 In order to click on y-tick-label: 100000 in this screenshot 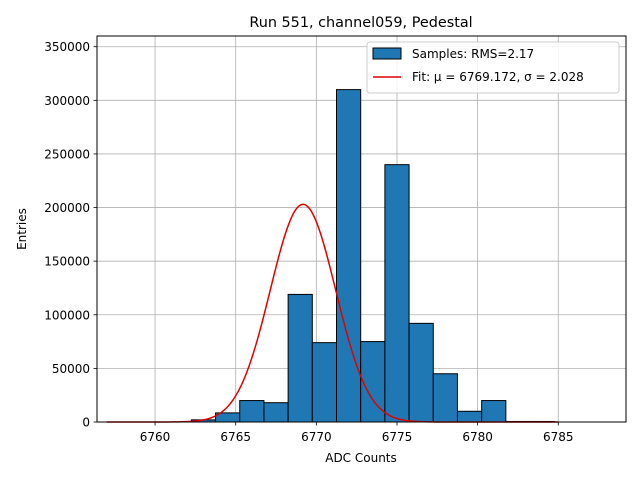, I will do `click(67, 315)`.